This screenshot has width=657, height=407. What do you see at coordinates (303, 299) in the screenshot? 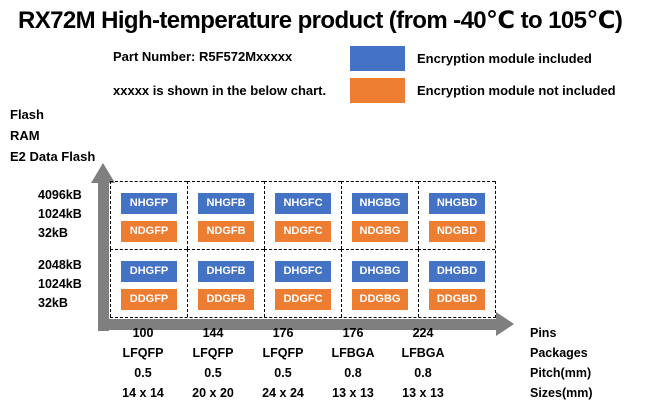
I see `part-chip-no-encryption: DDGFC` at bounding box center [303, 299].